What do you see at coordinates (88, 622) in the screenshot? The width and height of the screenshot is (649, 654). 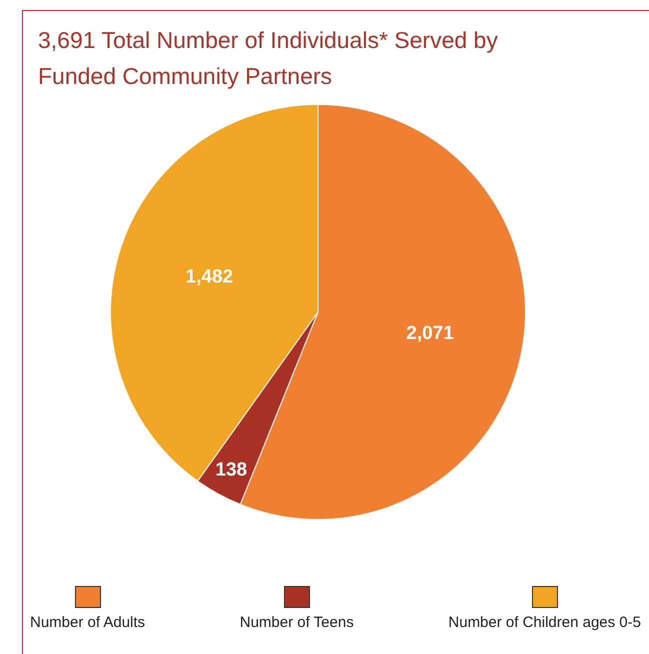 I see `legend-label: Number of Adults` at bounding box center [88, 622].